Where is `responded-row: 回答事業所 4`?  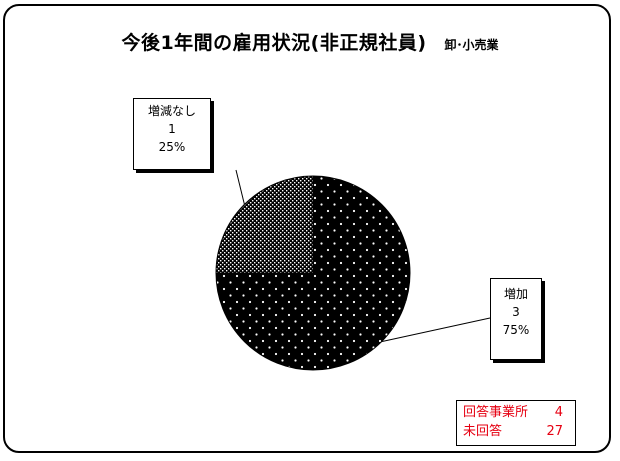 responded-row: 回答事業所 4 is located at coordinates (516, 412).